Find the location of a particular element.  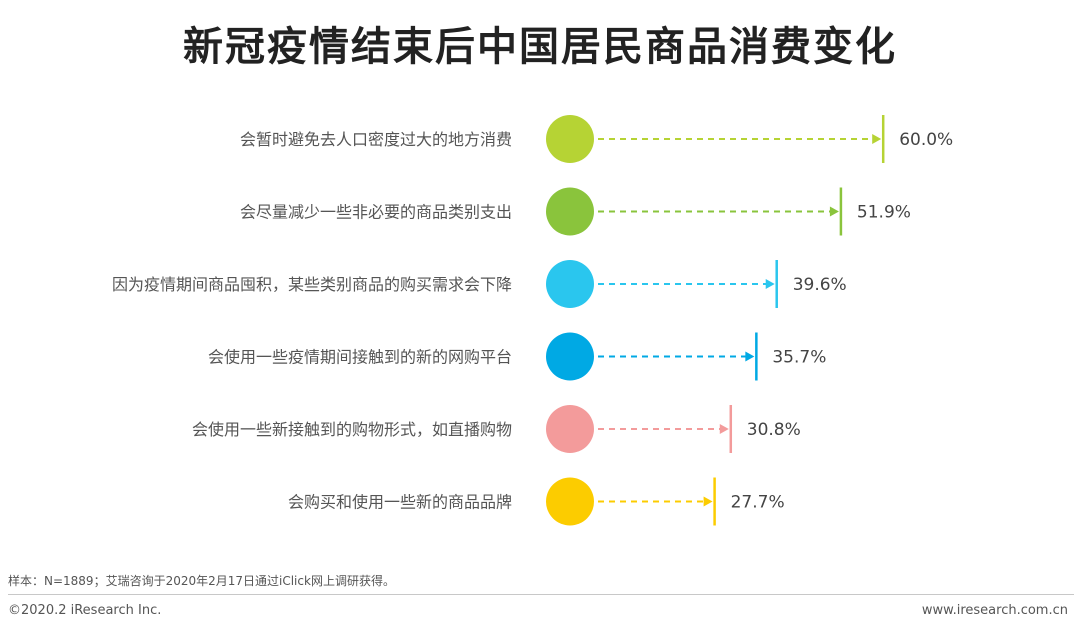

footer-divider is located at coordinates (541, 594).